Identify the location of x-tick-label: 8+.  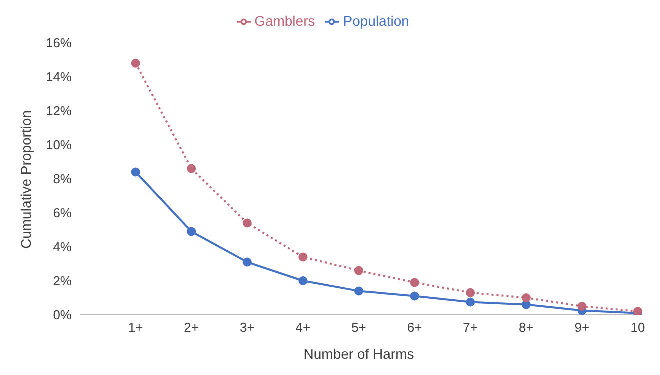
(526, 328).